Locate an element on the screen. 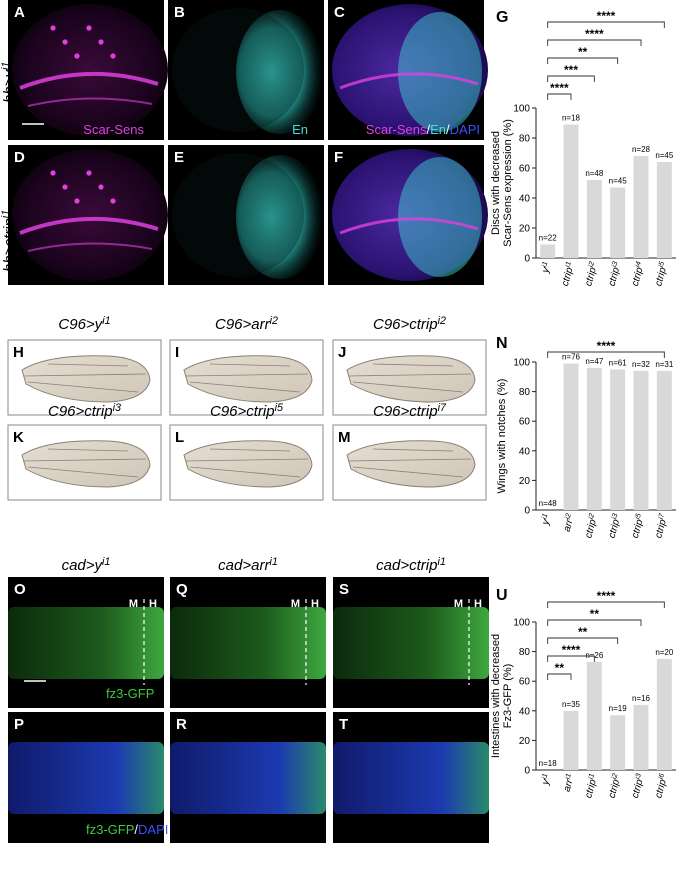 Image resolution: width=685 pixels, height=873 pixels. gut-title: cad>ctripi1 is located at coordinates (411, 565).